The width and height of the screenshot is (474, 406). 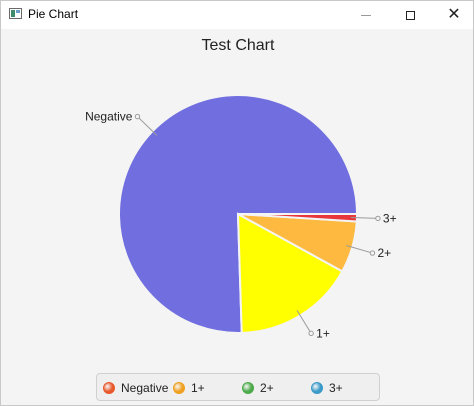 I want to click on pie-label: 3+, so click(x=390, y=218).